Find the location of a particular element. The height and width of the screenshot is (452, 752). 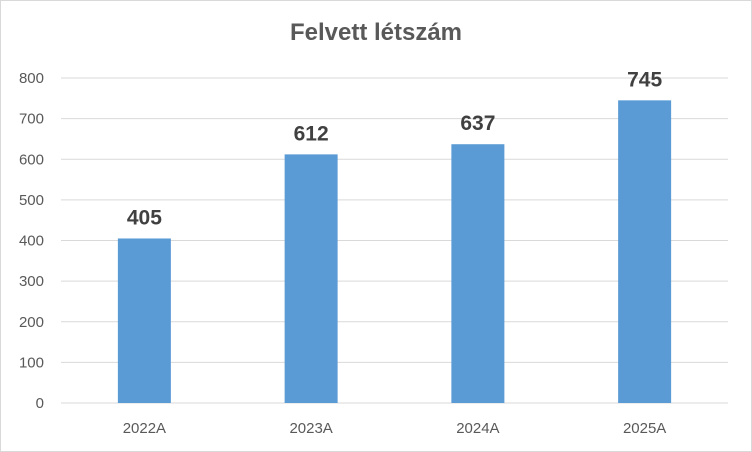

y-tick-label: 600 is located at coordinates (31, 159).